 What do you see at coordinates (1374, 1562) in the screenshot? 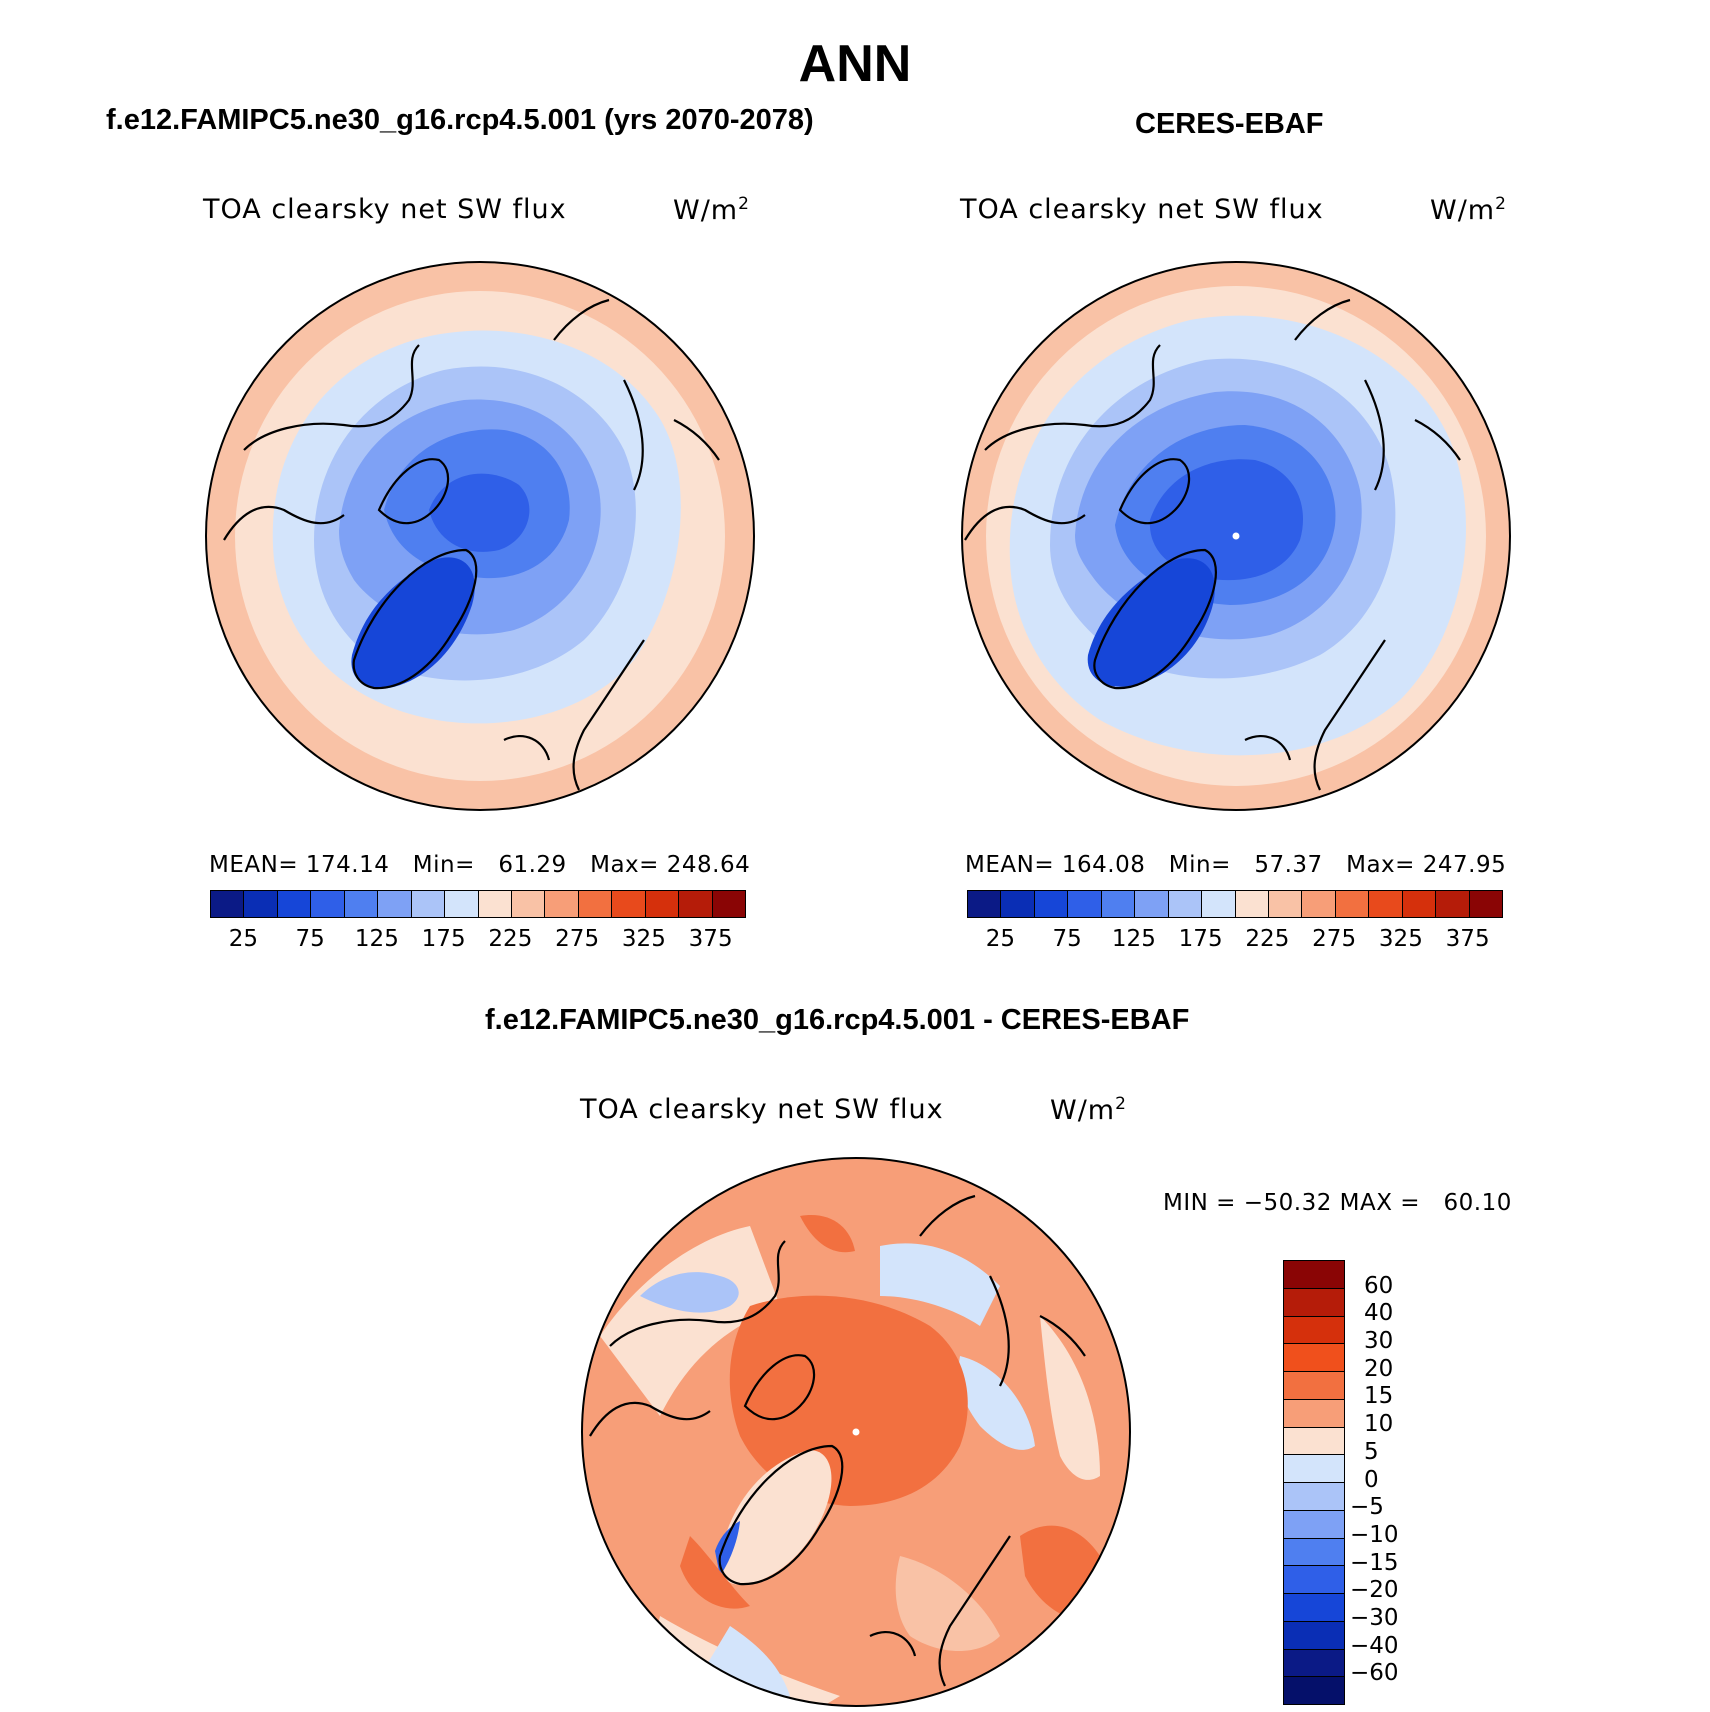
I see `diff-colorbar-tick-label: −15` at bounding box center [1374, 1562].